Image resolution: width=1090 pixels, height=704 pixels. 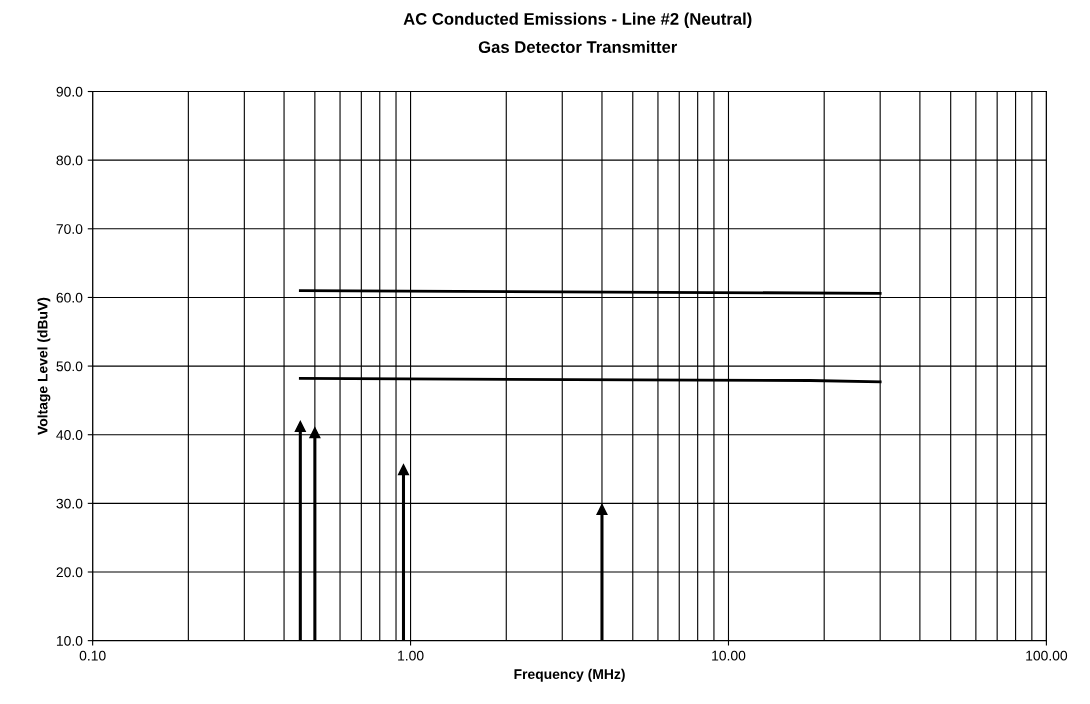 What do you see at coordinates (69, 229) in the screenshot?
I see `y-tick-label: 70.0` at bounding box center [69, 229].